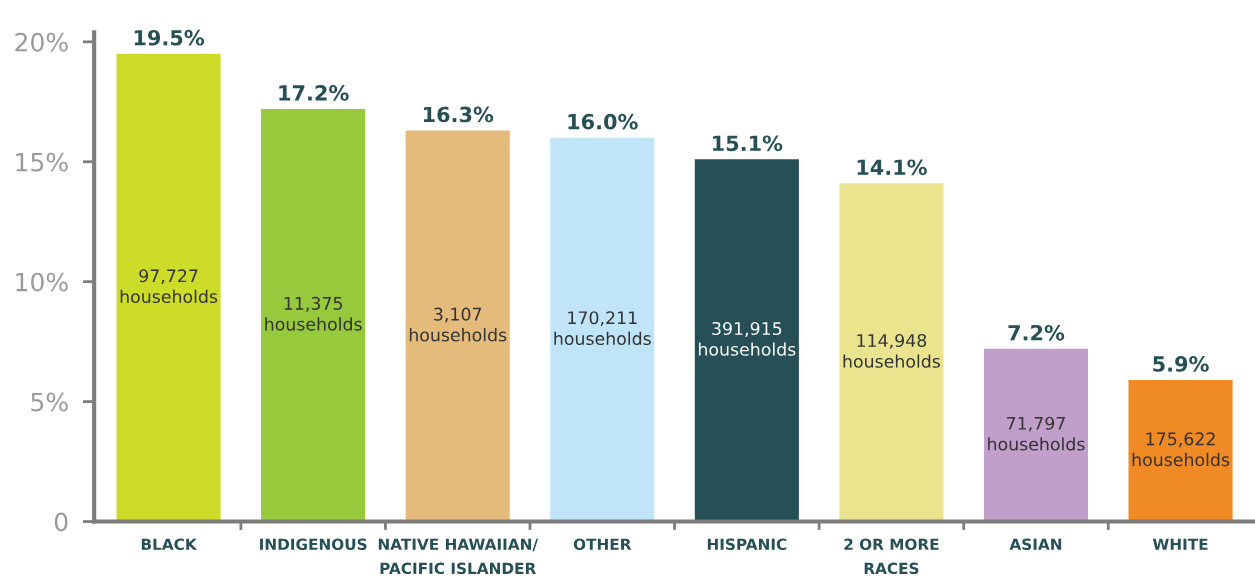 The width and height of the screenshot is (1255, 586). I want to click on x-tick-label: OTHER, so click(602, 544).